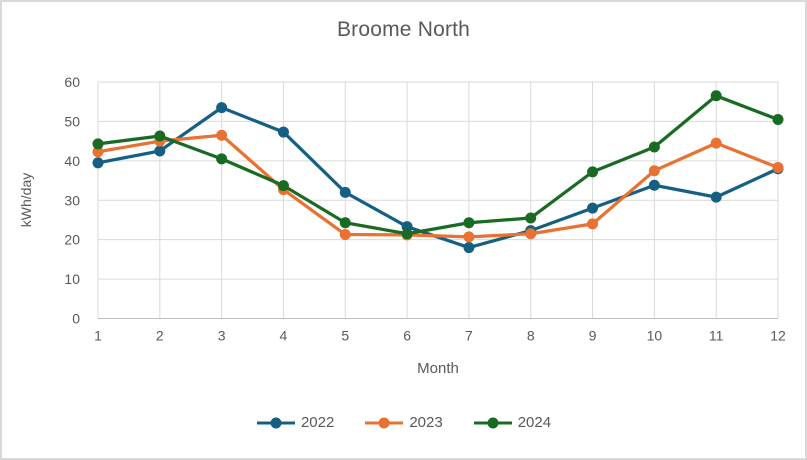 The image size is (807, 460). I want to click on y-tick-label: 60, so click(72, 82).